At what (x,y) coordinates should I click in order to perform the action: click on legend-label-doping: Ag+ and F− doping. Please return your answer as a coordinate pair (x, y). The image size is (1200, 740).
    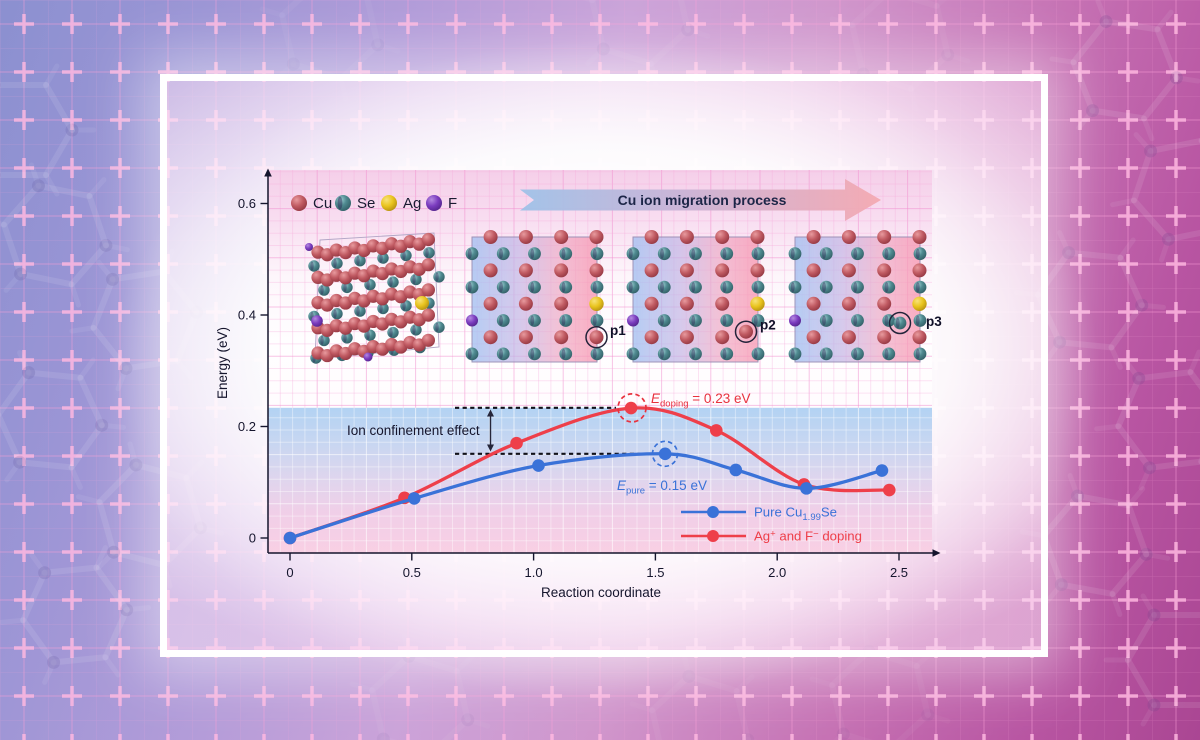
    Looking at the image, I should click on (808, 536).